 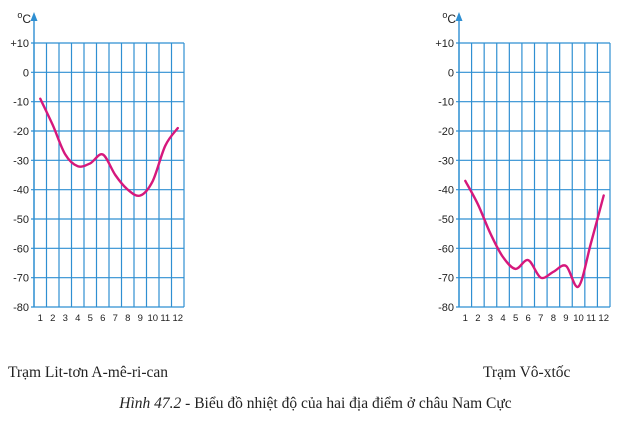 I want to click on station-label-vostok: Trạm Vô-xtốc, so click(x=527, y=372).